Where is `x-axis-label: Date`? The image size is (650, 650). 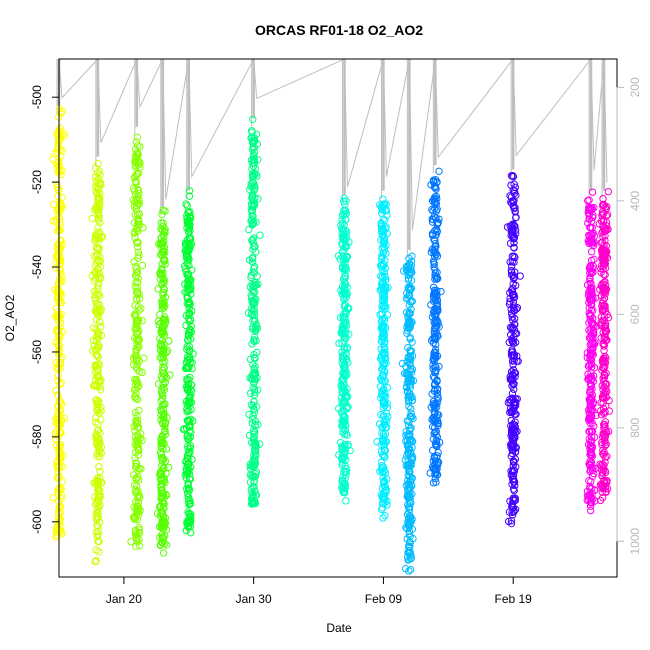 x-axis-label: Date is located at coordinates (339, 628).